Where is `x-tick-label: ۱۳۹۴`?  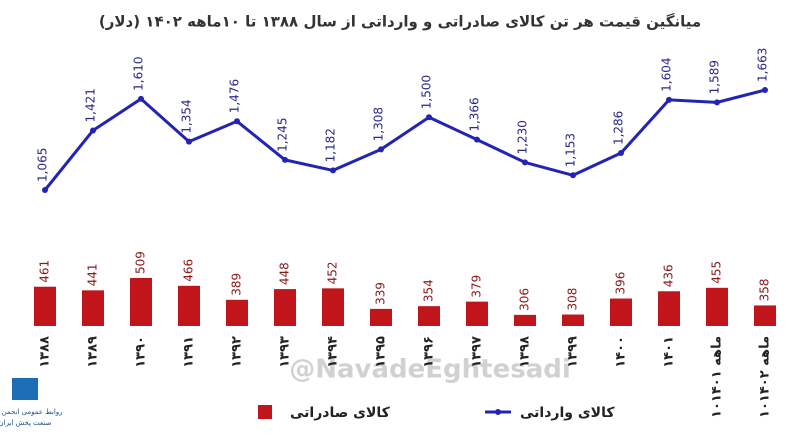 x-tick-label: ۱۳۹۴ is located at coordinates (333, 352).